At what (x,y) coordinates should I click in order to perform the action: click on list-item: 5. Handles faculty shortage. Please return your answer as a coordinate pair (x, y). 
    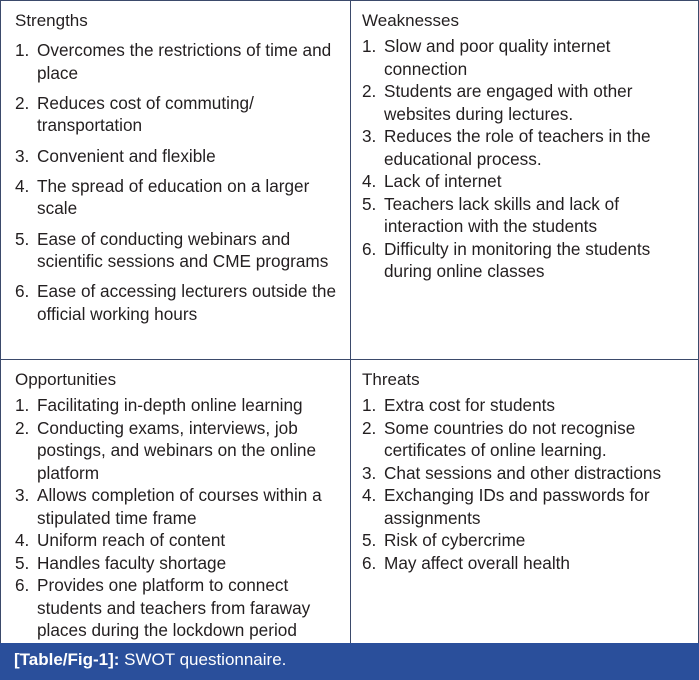
    Looking at the image, I should click on (177, 563).